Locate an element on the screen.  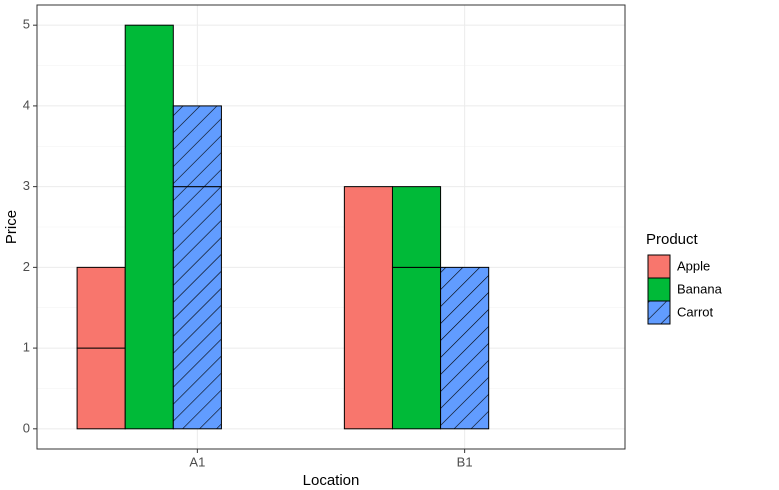
x-axis-label: Location is located at coordinates (331, 480).